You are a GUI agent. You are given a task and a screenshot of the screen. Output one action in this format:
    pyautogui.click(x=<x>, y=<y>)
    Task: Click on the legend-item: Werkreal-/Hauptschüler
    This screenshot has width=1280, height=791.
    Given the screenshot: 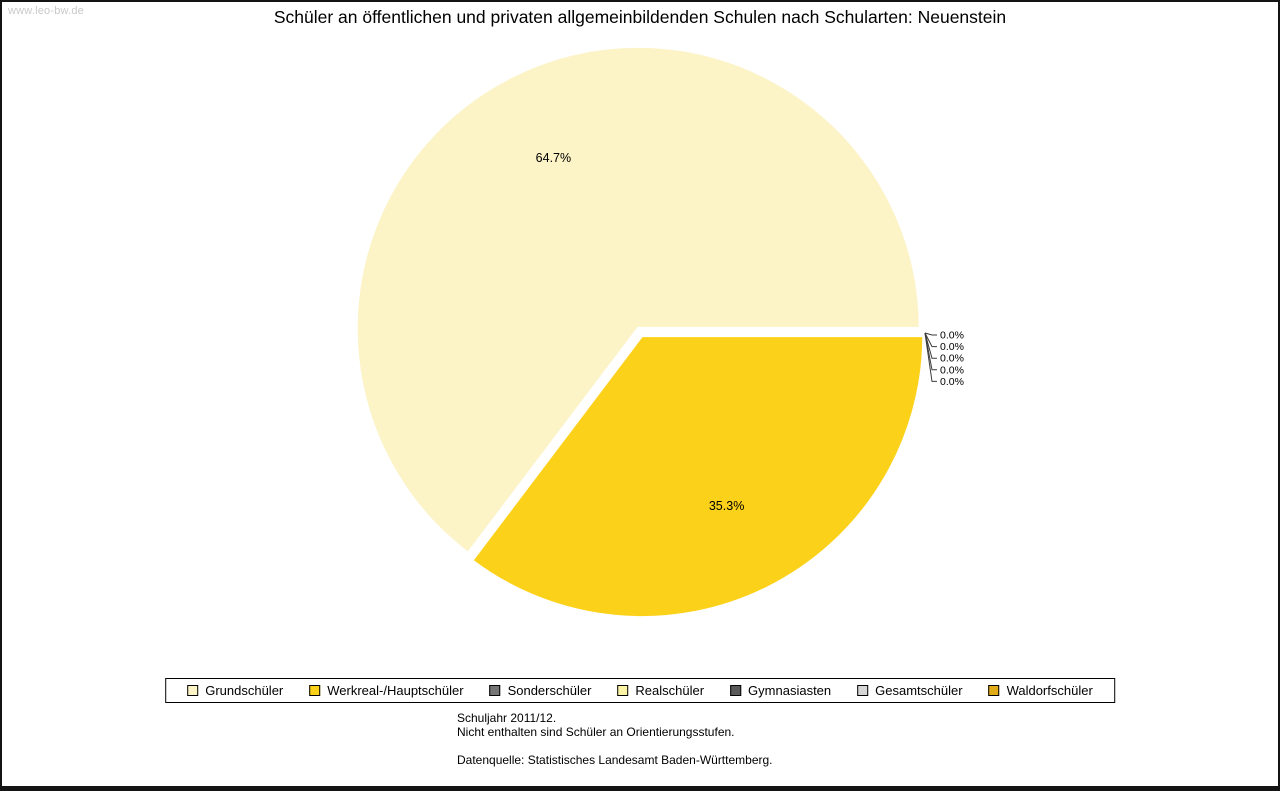 What is the action you would take?
    pyautogui.click(x=386, y=690)
    